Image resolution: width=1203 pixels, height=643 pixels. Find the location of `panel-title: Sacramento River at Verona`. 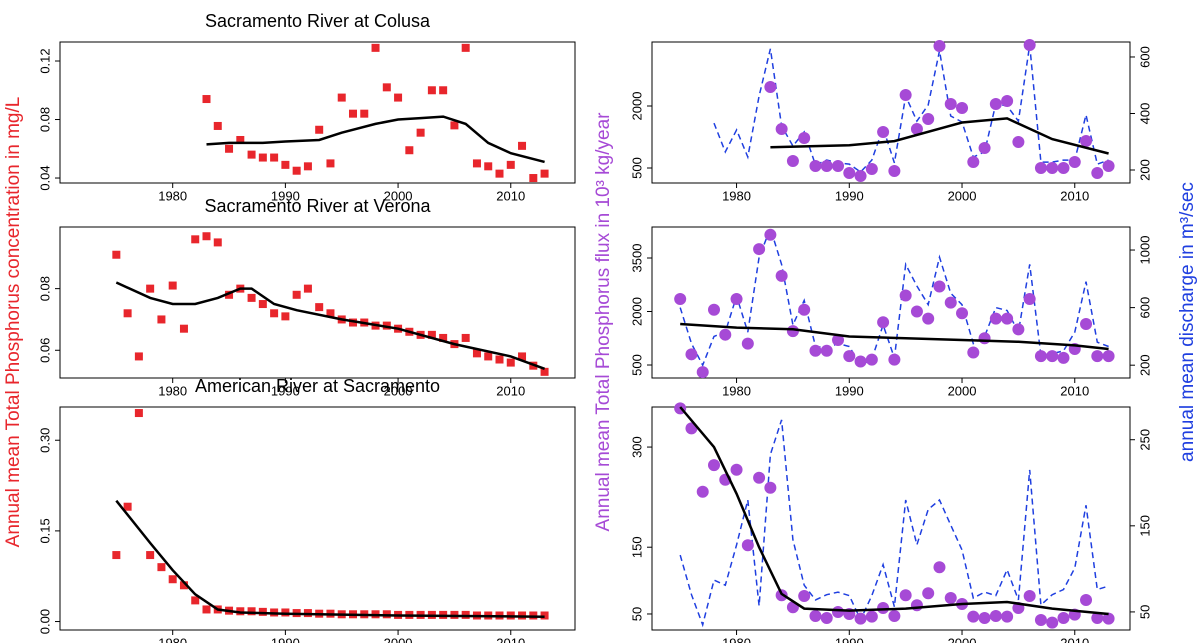

panel-title: Sacramento River at Verona is located at coordinates (317, 206).